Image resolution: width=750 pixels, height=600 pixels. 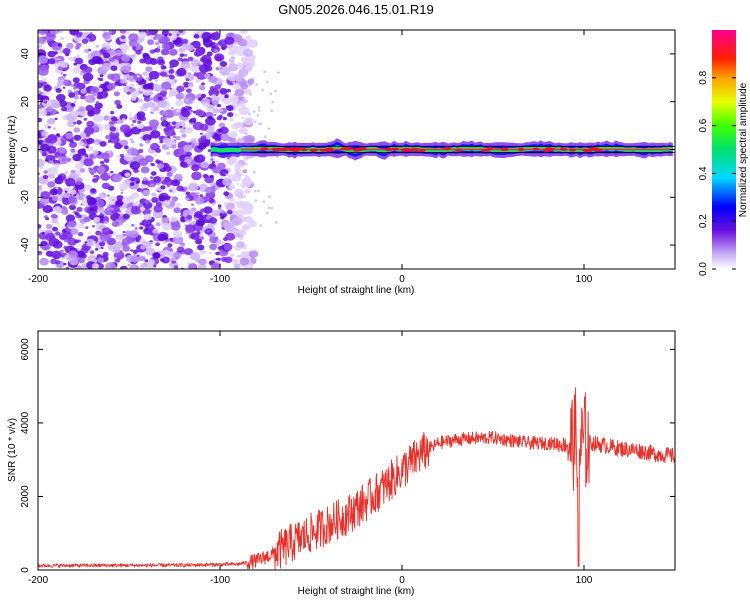 I want to click on colorbar-gradient, so click(x=724, y=149).